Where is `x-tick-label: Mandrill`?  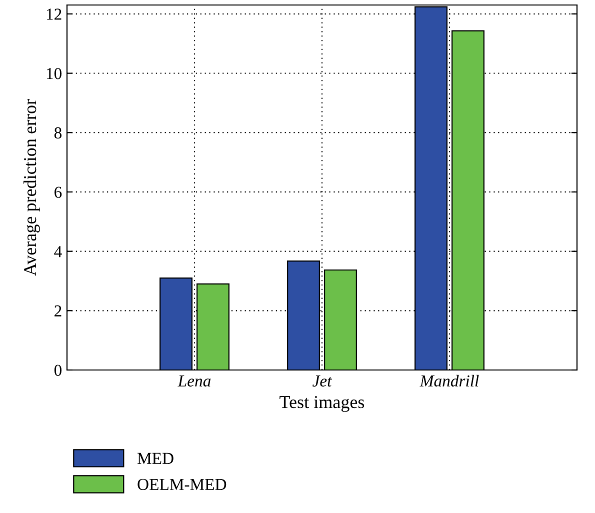 x-tick-label: Mandrill is located at coordinates (449, 380).